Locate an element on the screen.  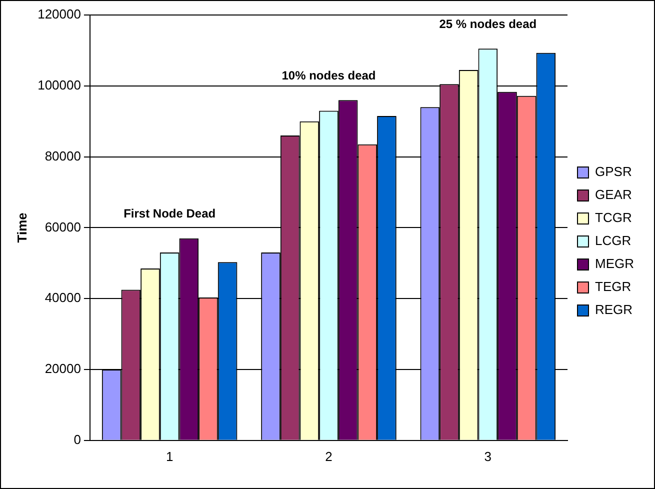
y-tick-label: 0 is located at coordinates (77, 439).